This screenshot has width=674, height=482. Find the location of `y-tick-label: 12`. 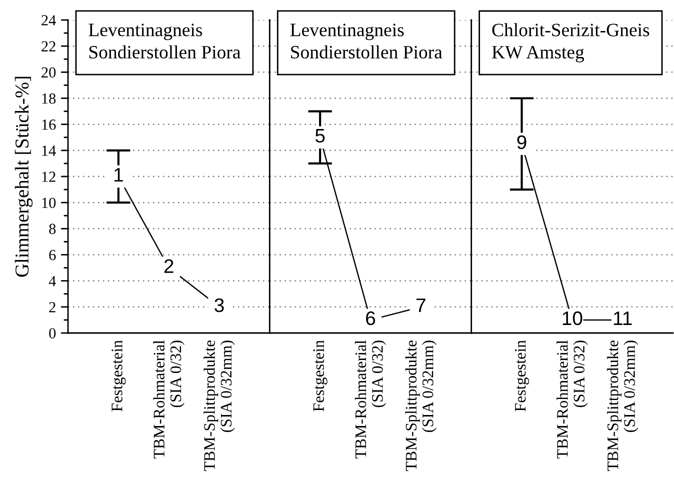

y-tick-label: 12 is located at coordinates (49, 177).